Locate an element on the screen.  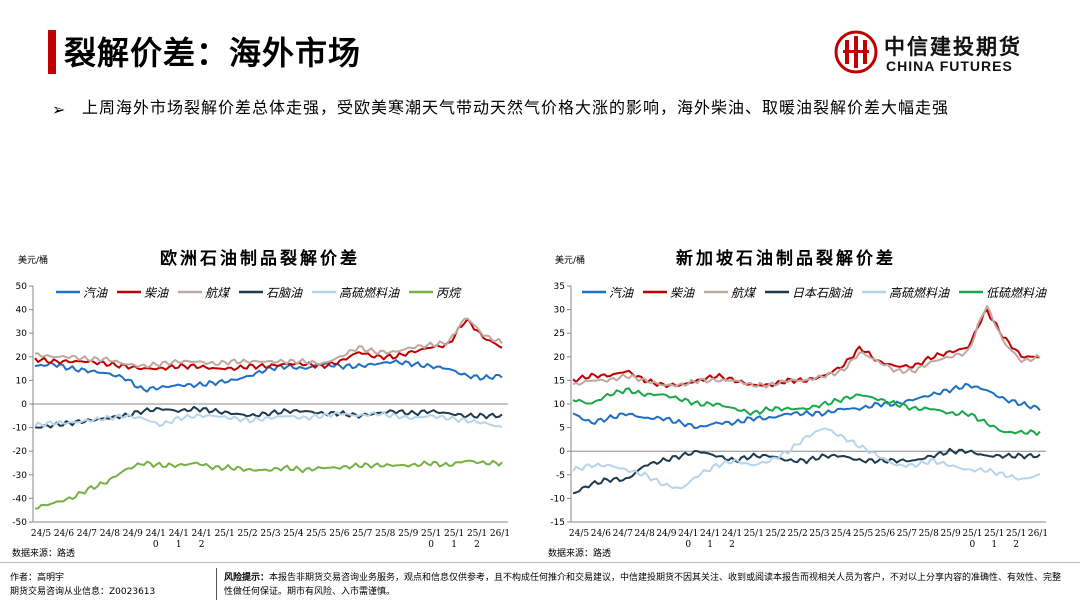
footer-risk-label: 风险提示： is located at coordinates (247, 578).